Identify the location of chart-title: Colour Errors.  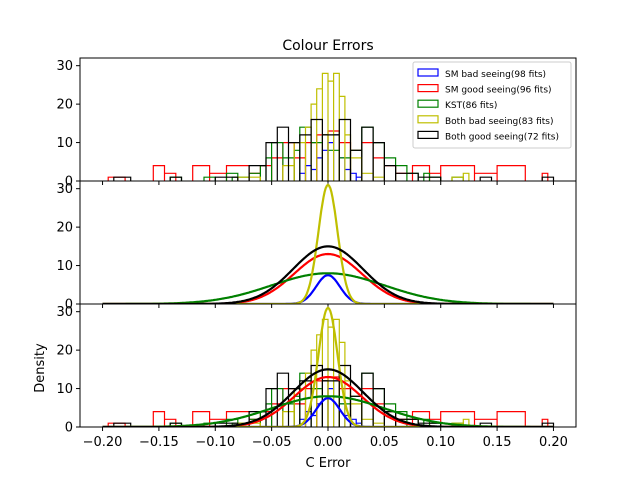
(327, 46).